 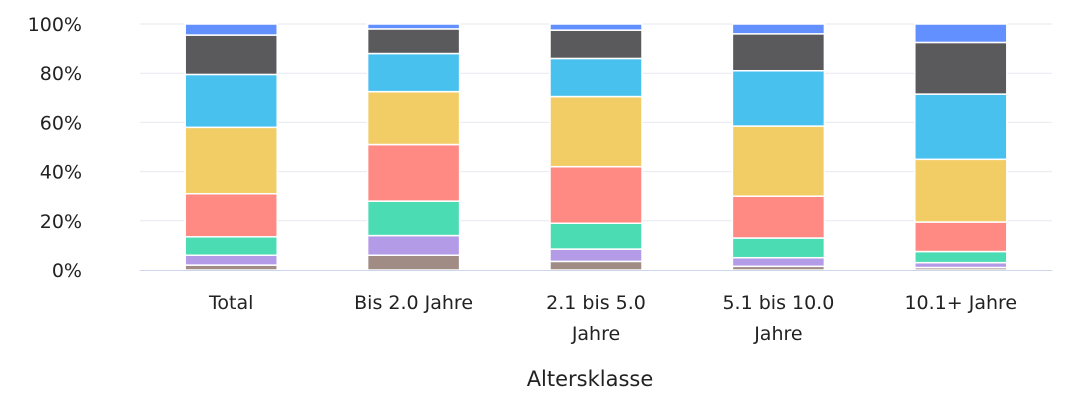 What do you see at coordinates (61, 222) in the screenshot?
I see `y-tick-label: 20%` at bounding box center [61, 222].